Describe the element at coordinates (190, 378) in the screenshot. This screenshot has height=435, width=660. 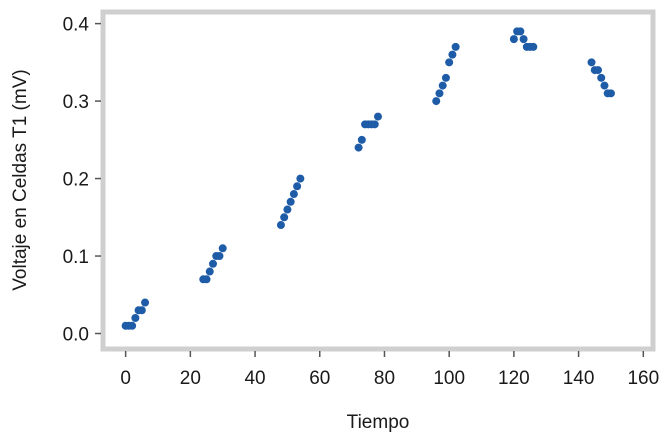
I see `x-tick-label: 20` at that location.